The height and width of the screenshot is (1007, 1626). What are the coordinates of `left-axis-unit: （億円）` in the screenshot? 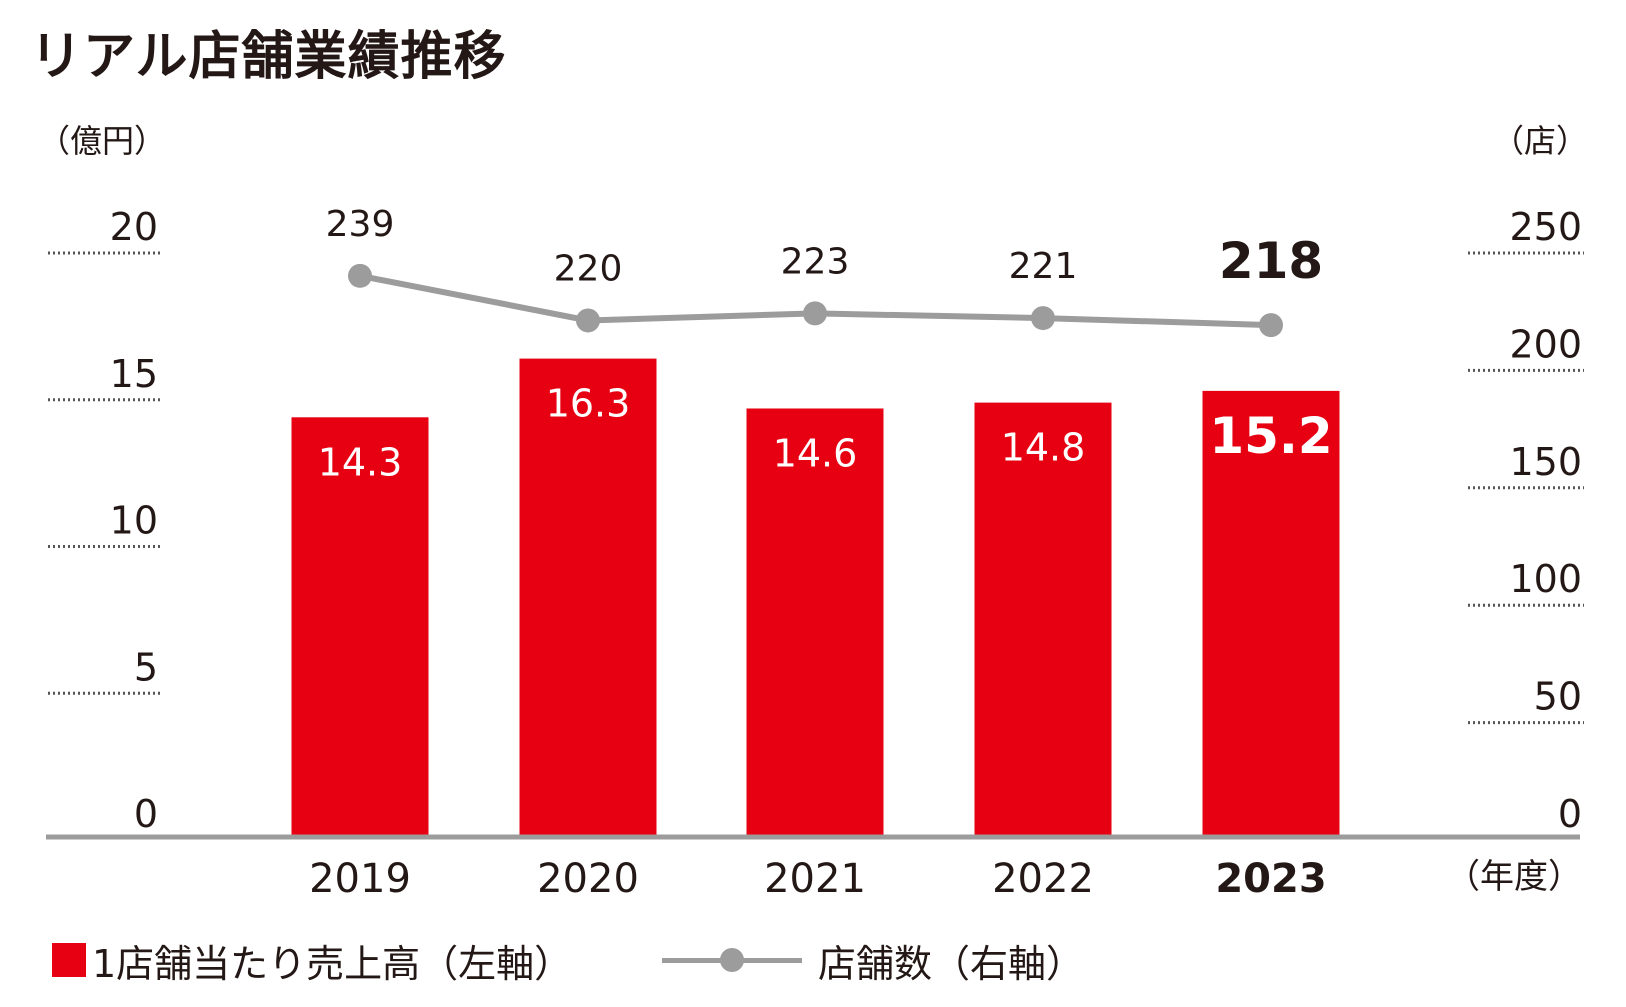 It's located at (102, 141).